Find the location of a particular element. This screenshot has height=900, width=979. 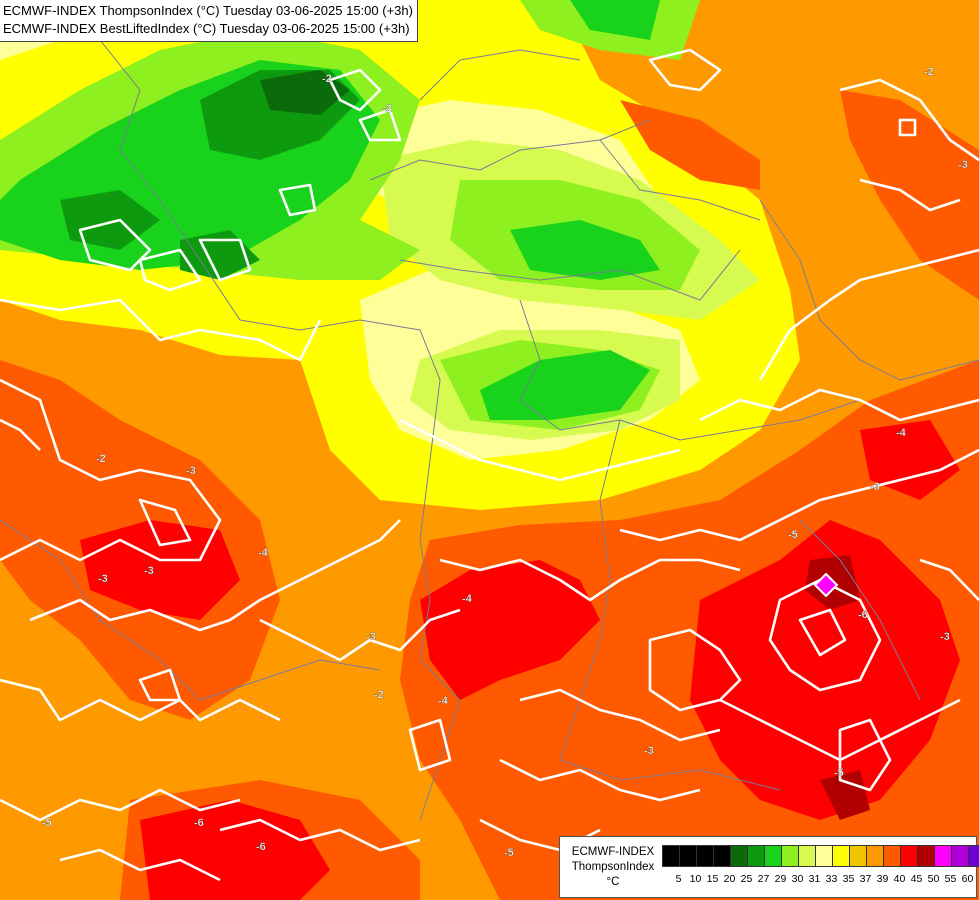

legend-tick-label: 10 is located at coordinates (695, 879).